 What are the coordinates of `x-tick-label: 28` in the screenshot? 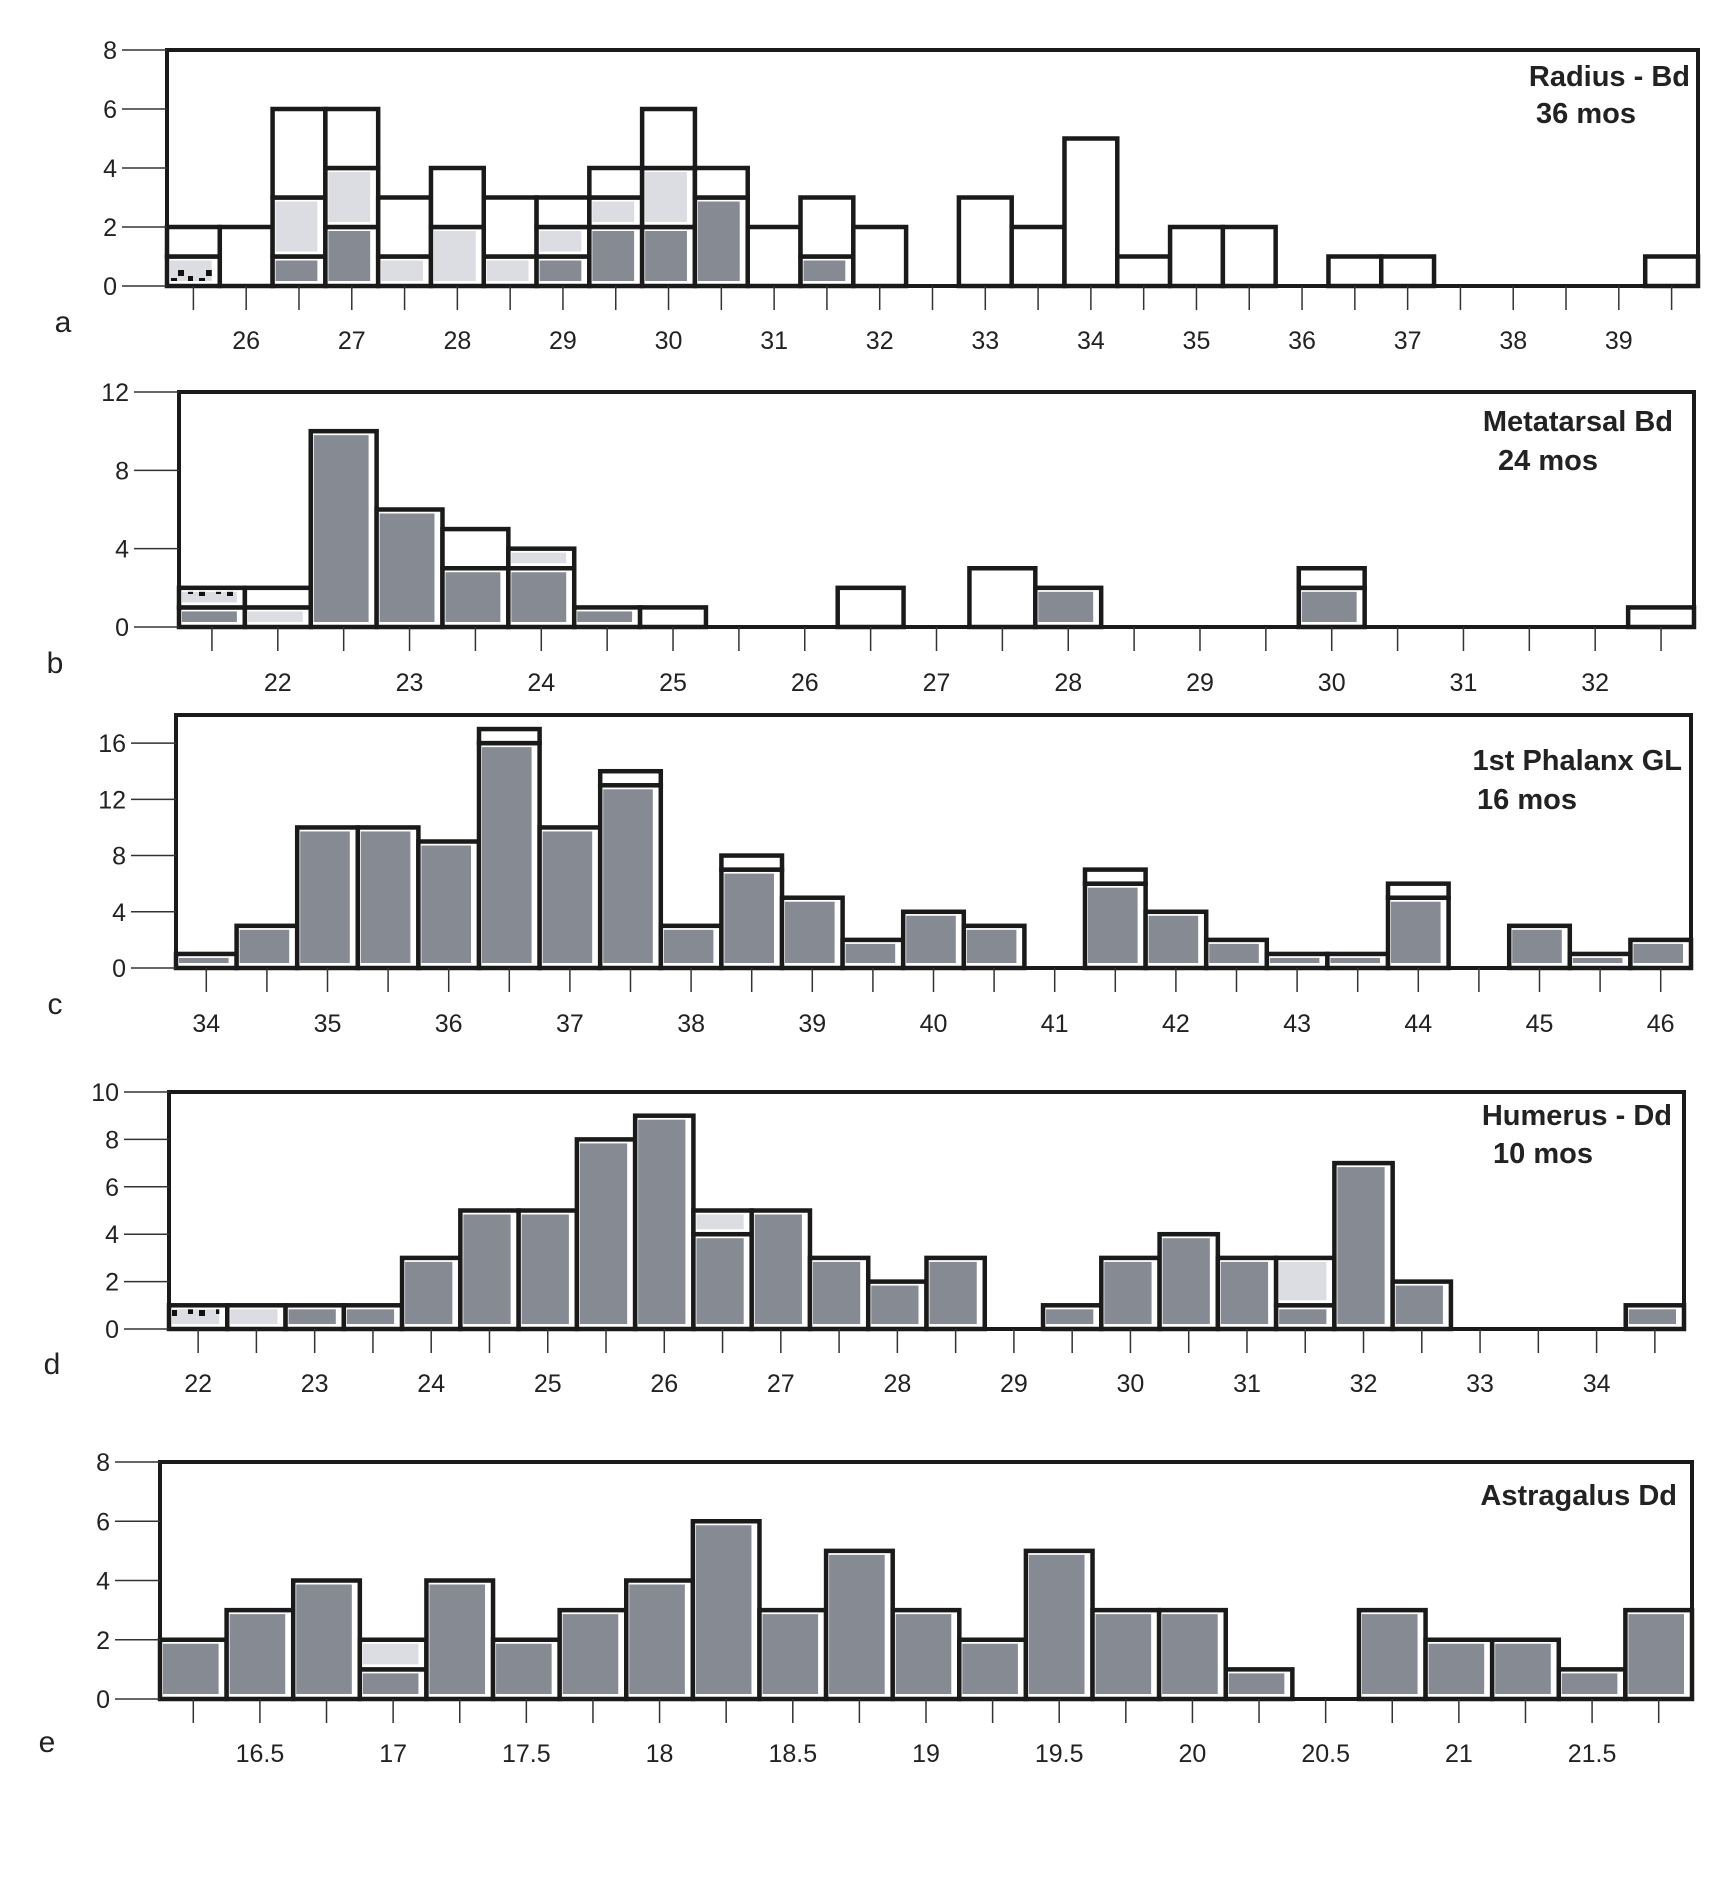 It's located at (1068, 683).